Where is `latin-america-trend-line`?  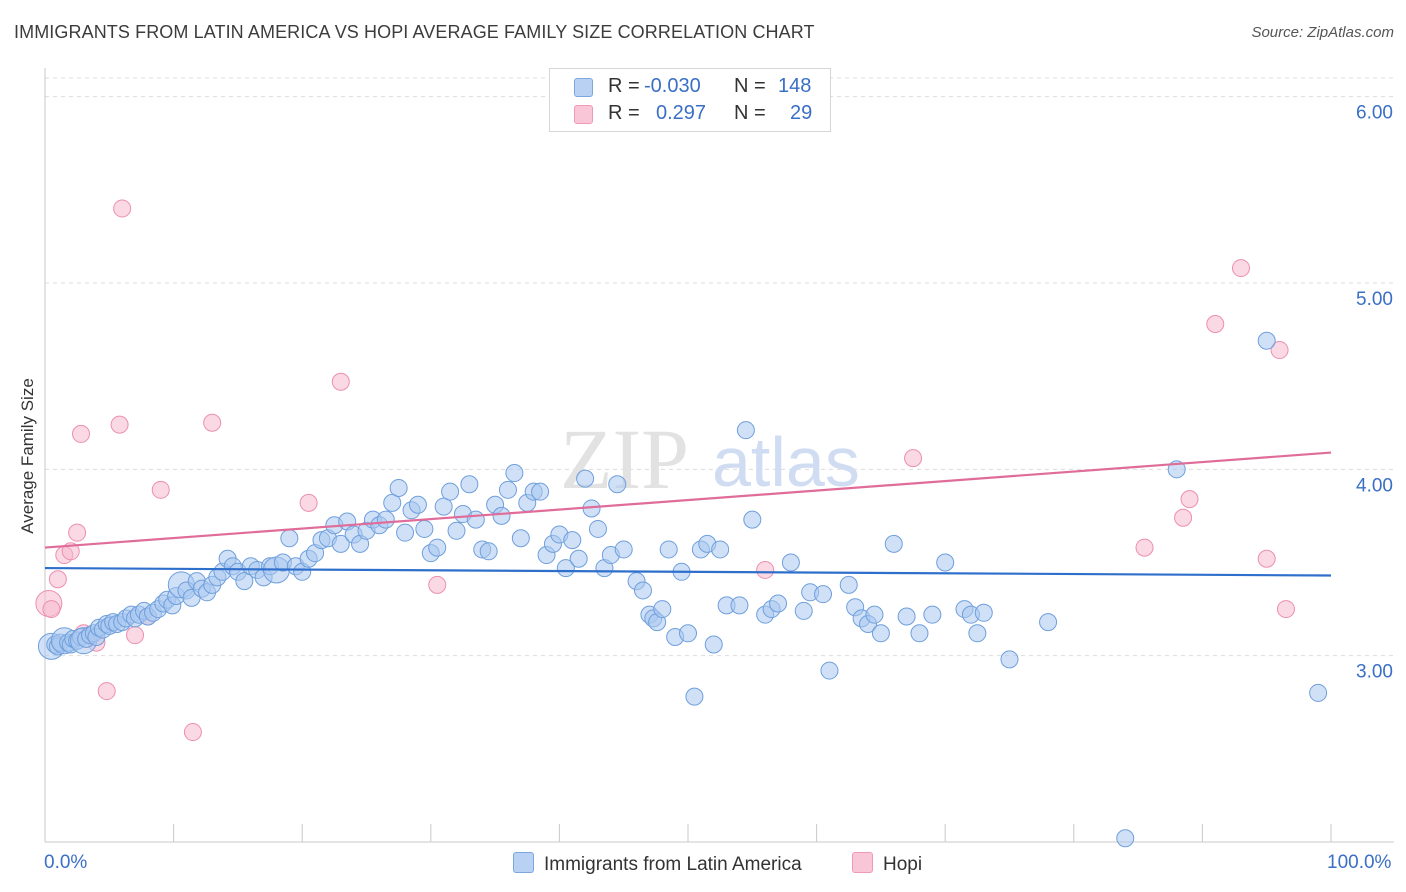
latin-america-trend-line is located at coordinates (688, 571).